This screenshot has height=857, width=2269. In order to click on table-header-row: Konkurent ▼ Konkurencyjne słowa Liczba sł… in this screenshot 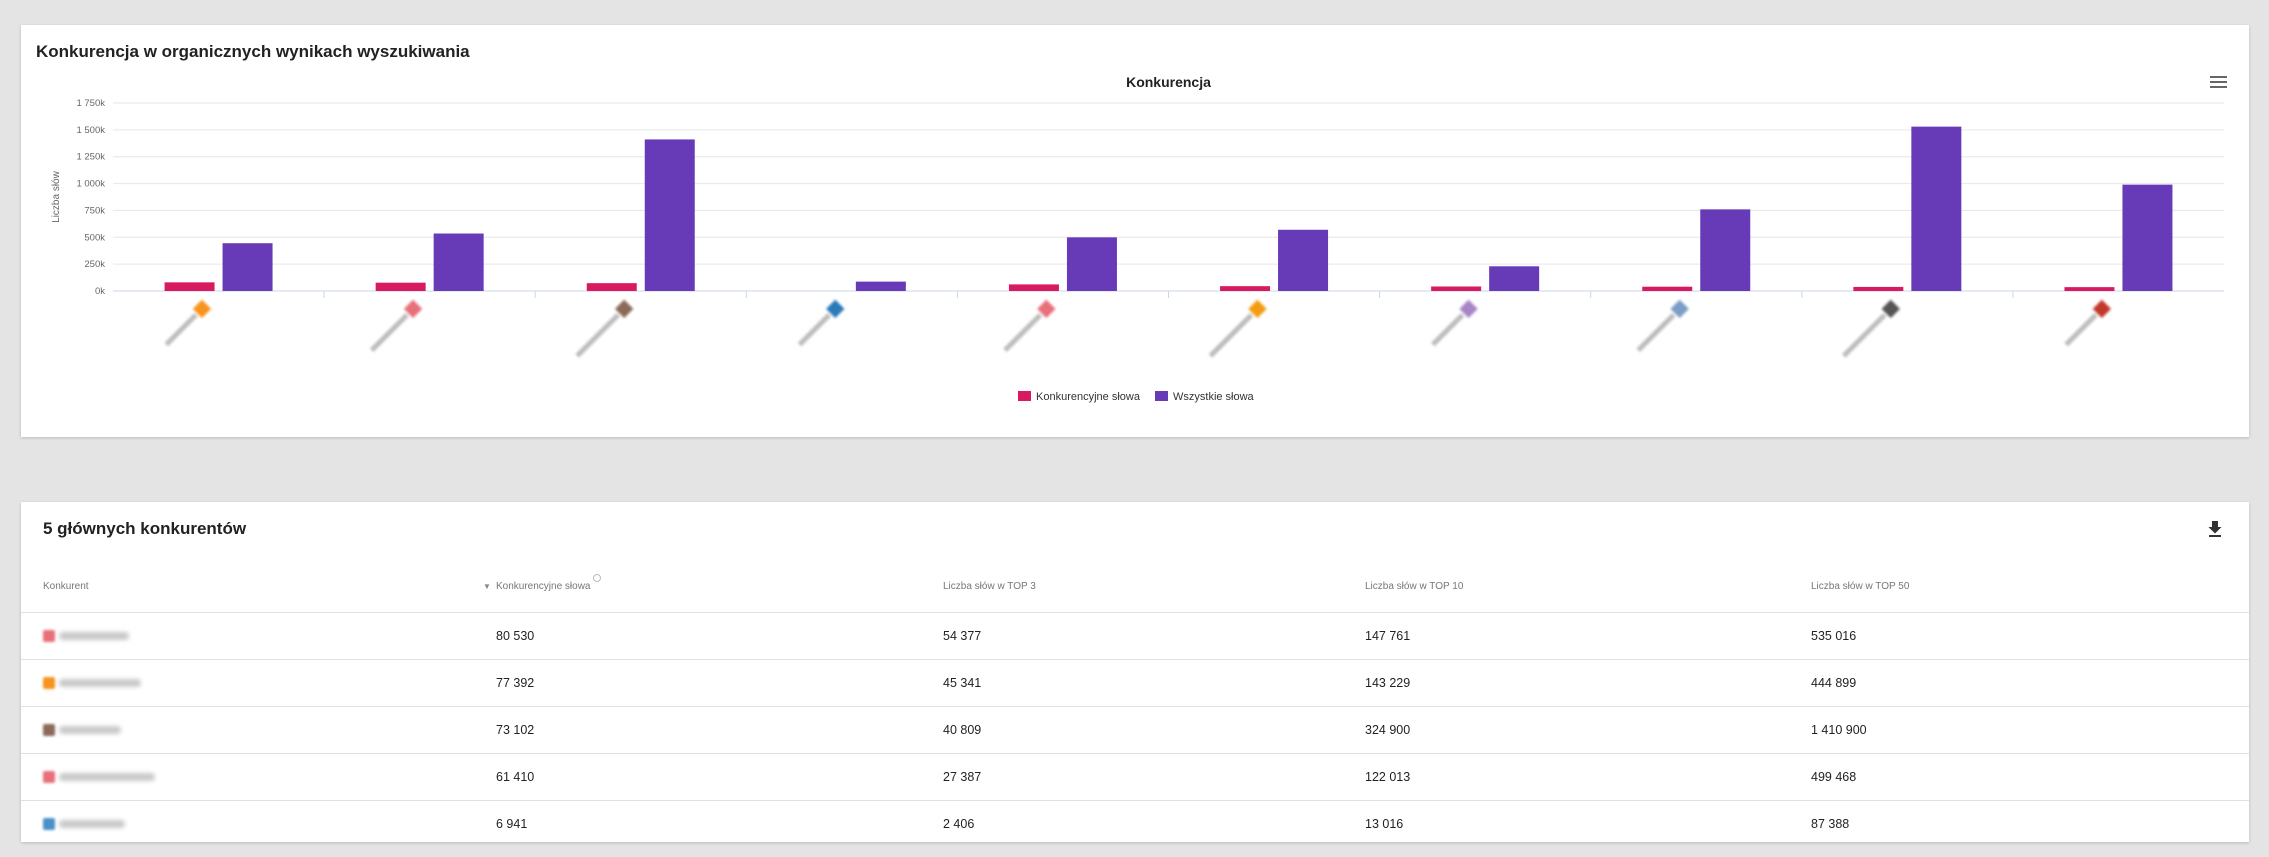, I will do `click(1135, 587)`.